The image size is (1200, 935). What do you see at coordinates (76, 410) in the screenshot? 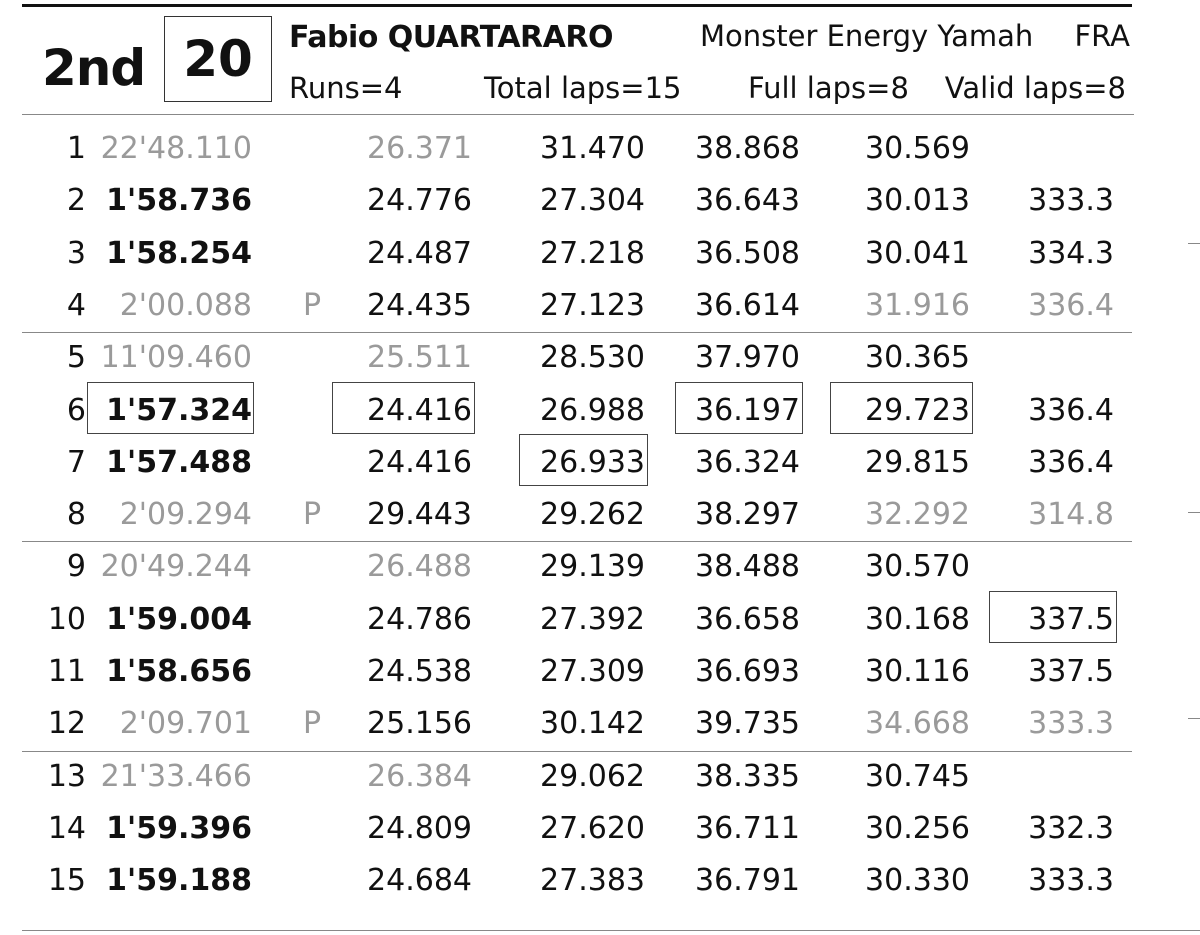
I see `lap-number: 6` at bounding box center [76, 410].